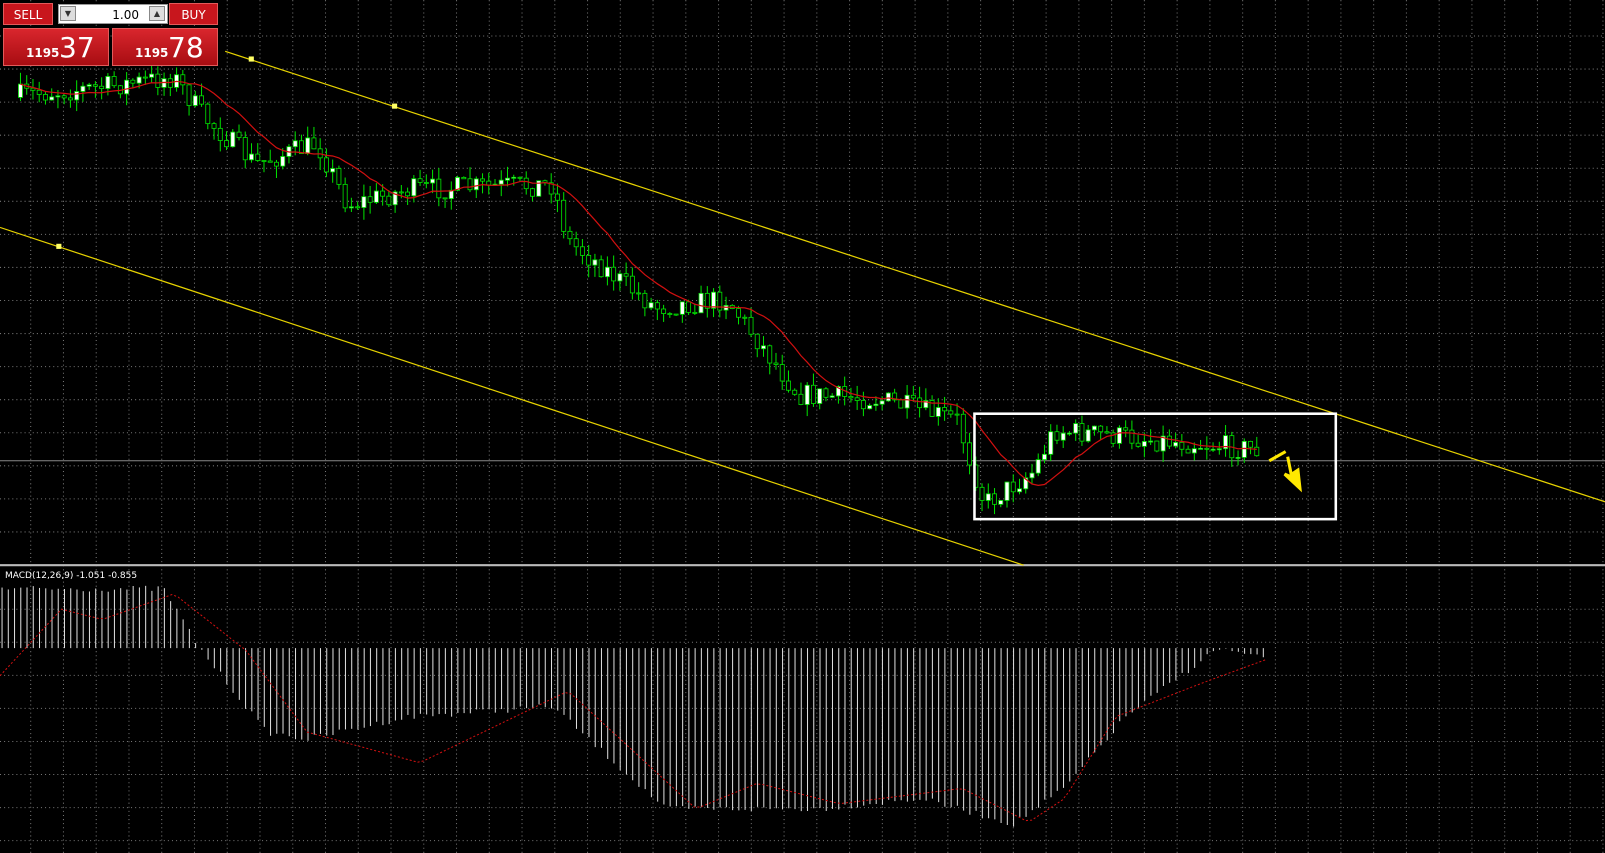 This screenshot has height=853, width=1605. What do you see at coordinates (165, 47) in the screenshot?
I see `buy-price: 1195 78` at bounding box center [165, 47].